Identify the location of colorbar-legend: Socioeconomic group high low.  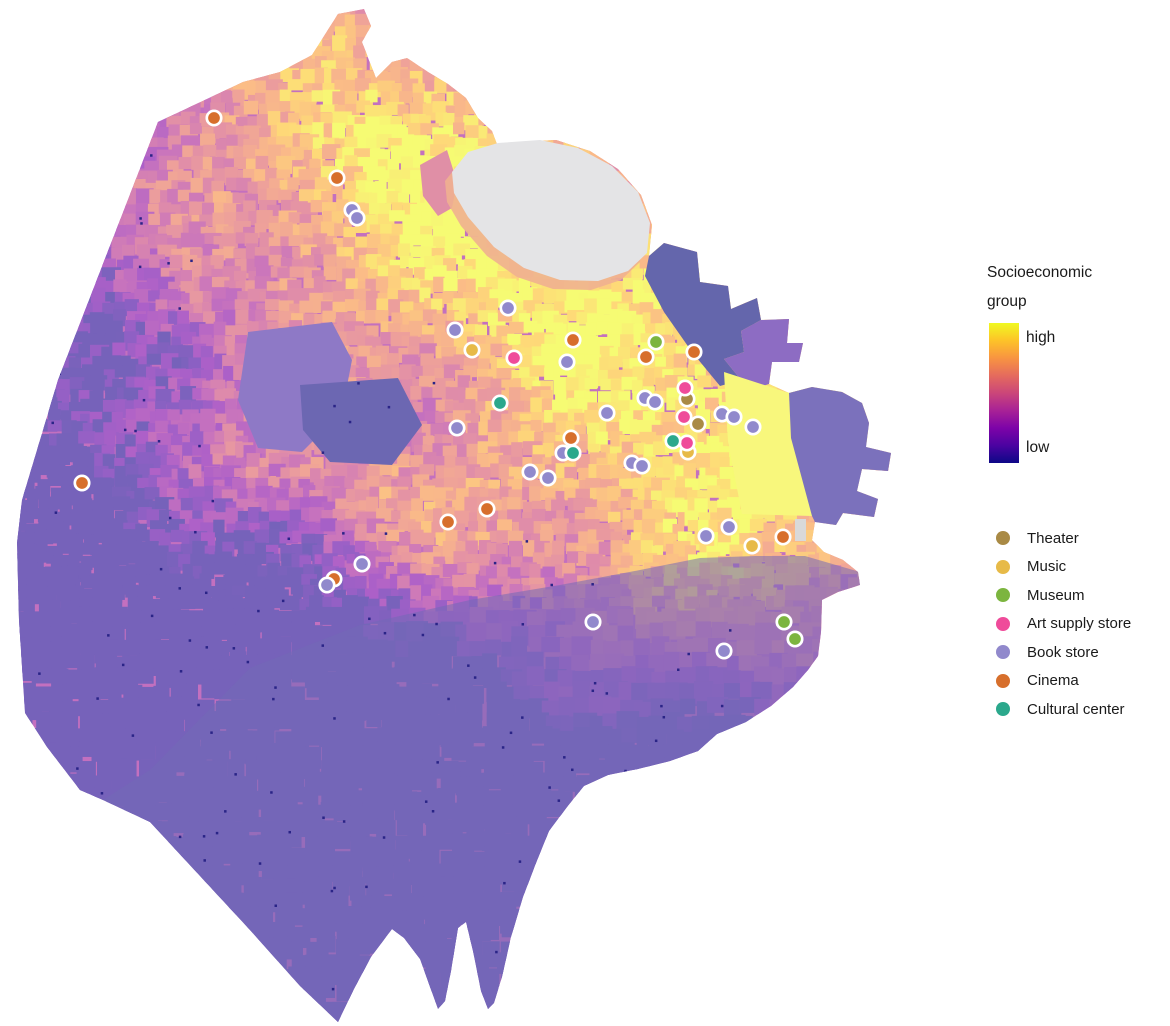
(1077, 360).